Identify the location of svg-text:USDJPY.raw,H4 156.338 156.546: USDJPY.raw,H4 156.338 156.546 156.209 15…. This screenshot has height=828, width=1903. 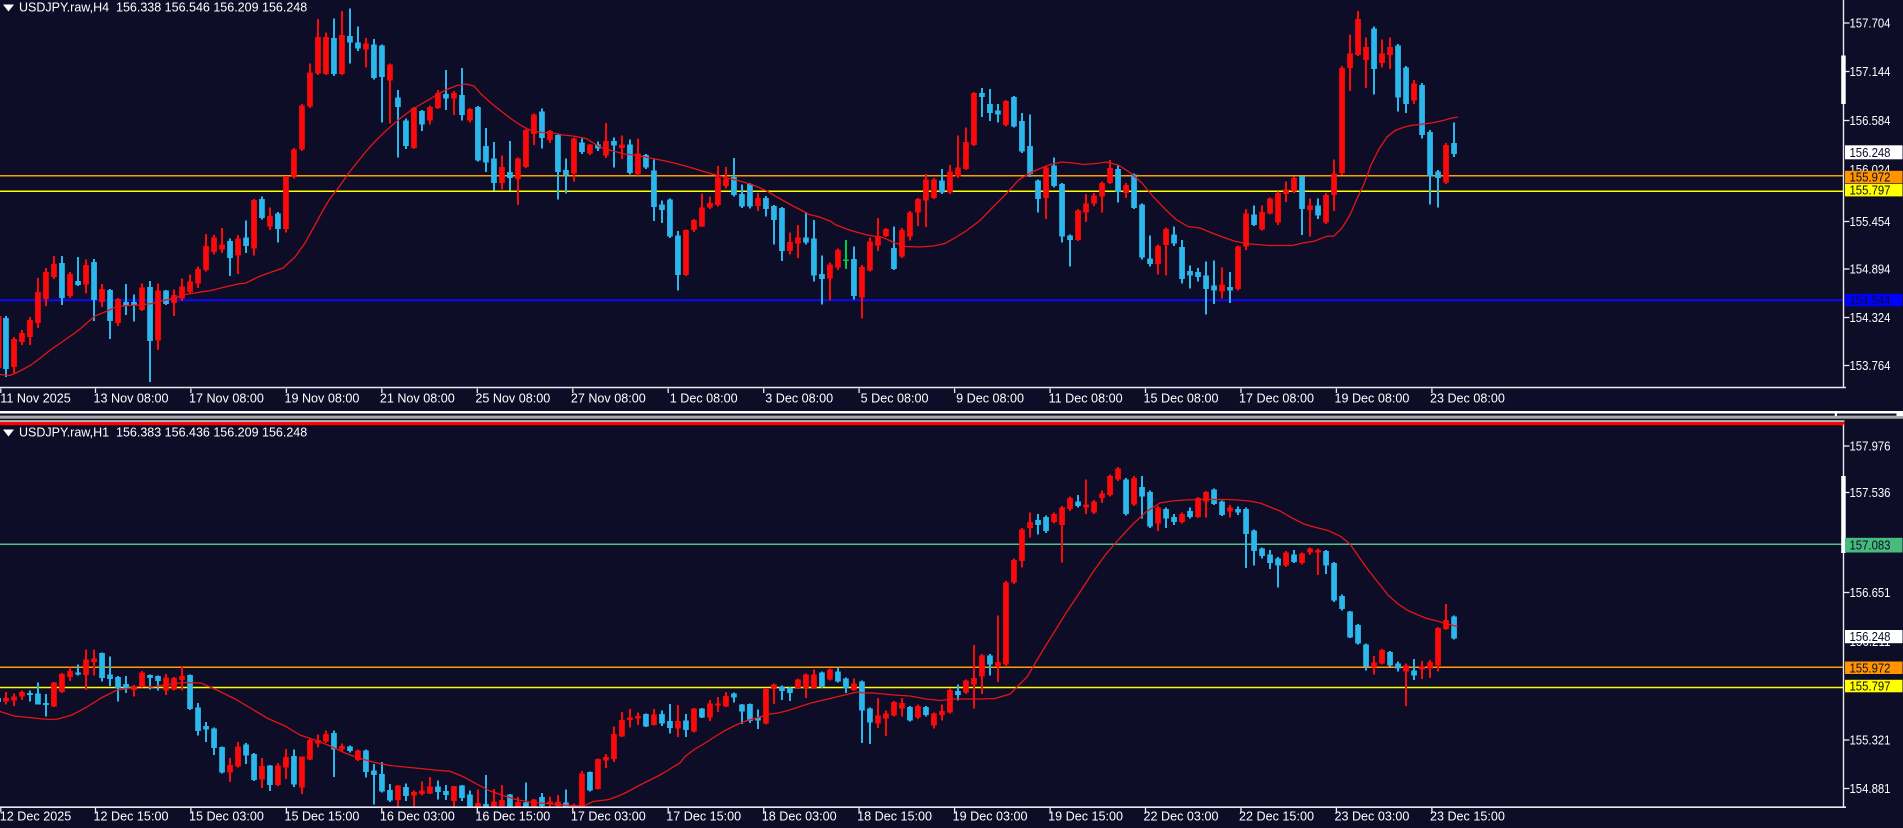
(163, 8).